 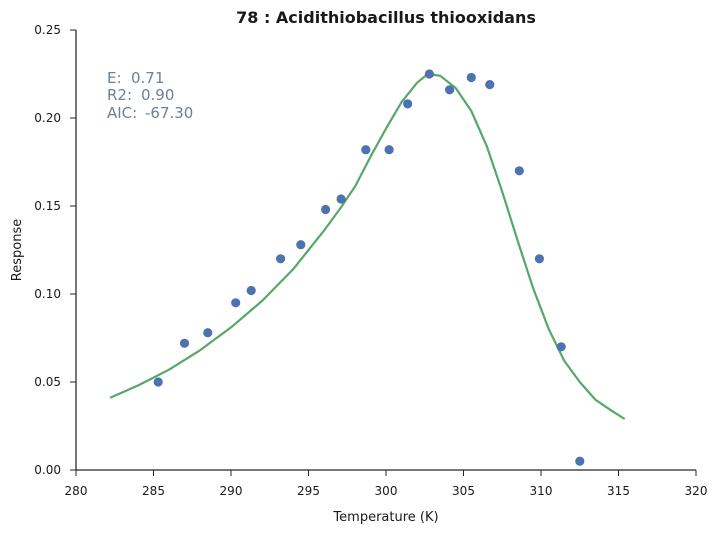 I want to click on x-tick-label: 300, so click(x=386, y=491).